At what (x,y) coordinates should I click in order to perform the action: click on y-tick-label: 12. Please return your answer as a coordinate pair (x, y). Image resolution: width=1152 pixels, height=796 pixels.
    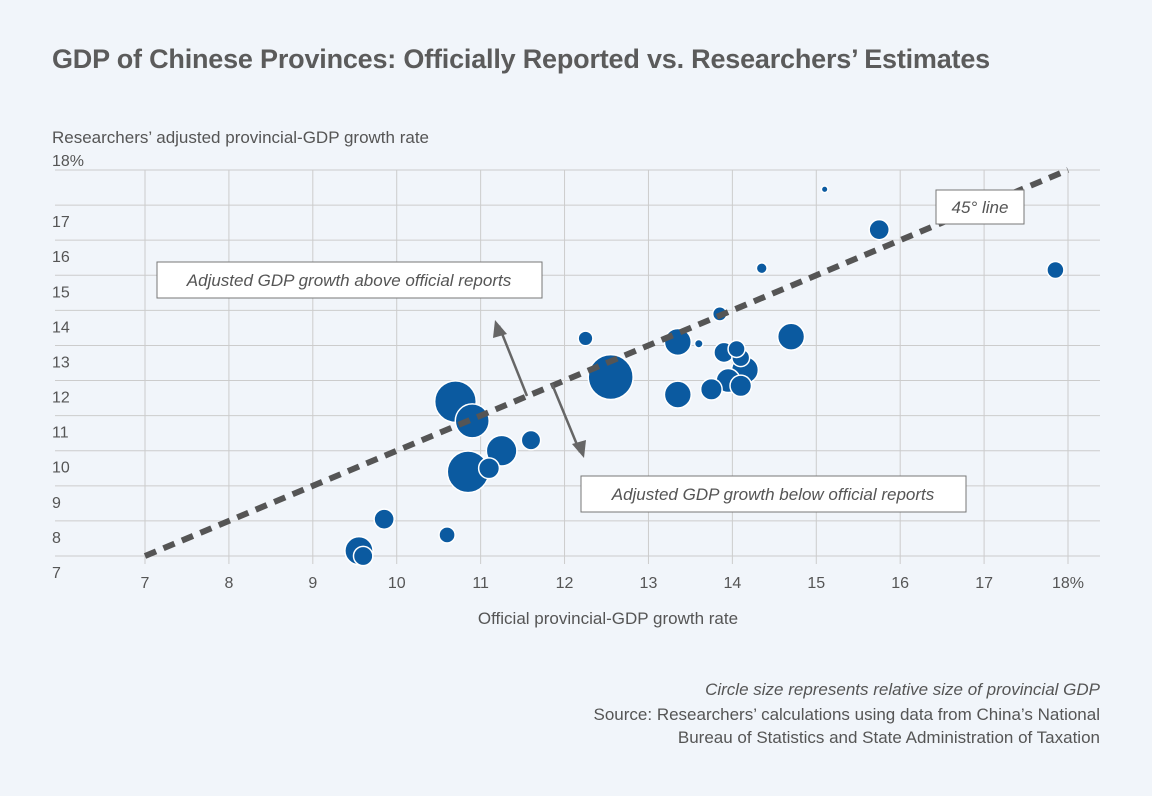
    Looking at the image, I should click on (61, 398).